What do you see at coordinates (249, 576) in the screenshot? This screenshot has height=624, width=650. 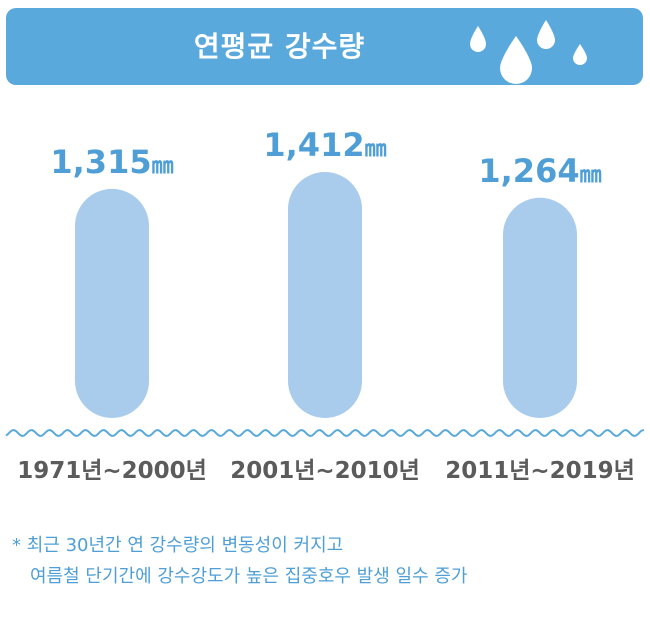 I see `footnote-line-2: 여름철 단기간에 강수강도가 높은 집중호우 발생 일수 증가` at bounding box center [249, 576].